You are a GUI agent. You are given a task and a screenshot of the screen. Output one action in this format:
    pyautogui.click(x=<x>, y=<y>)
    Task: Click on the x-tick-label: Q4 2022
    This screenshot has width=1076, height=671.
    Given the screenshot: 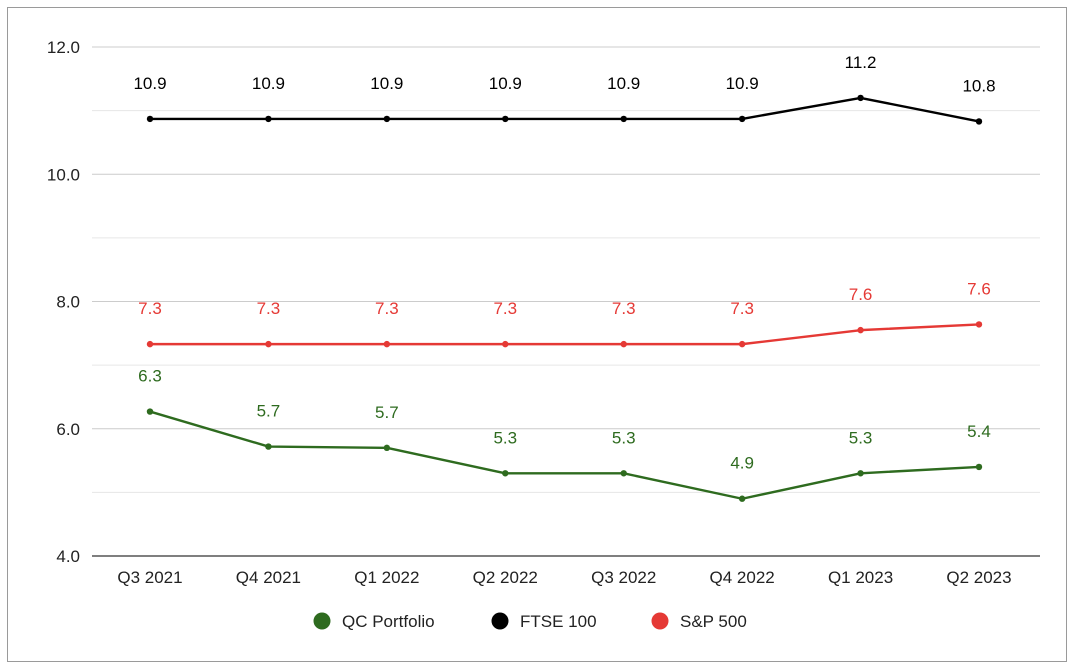 What is the action you would take?
    pyautogui.click(x=742, y=577)
    